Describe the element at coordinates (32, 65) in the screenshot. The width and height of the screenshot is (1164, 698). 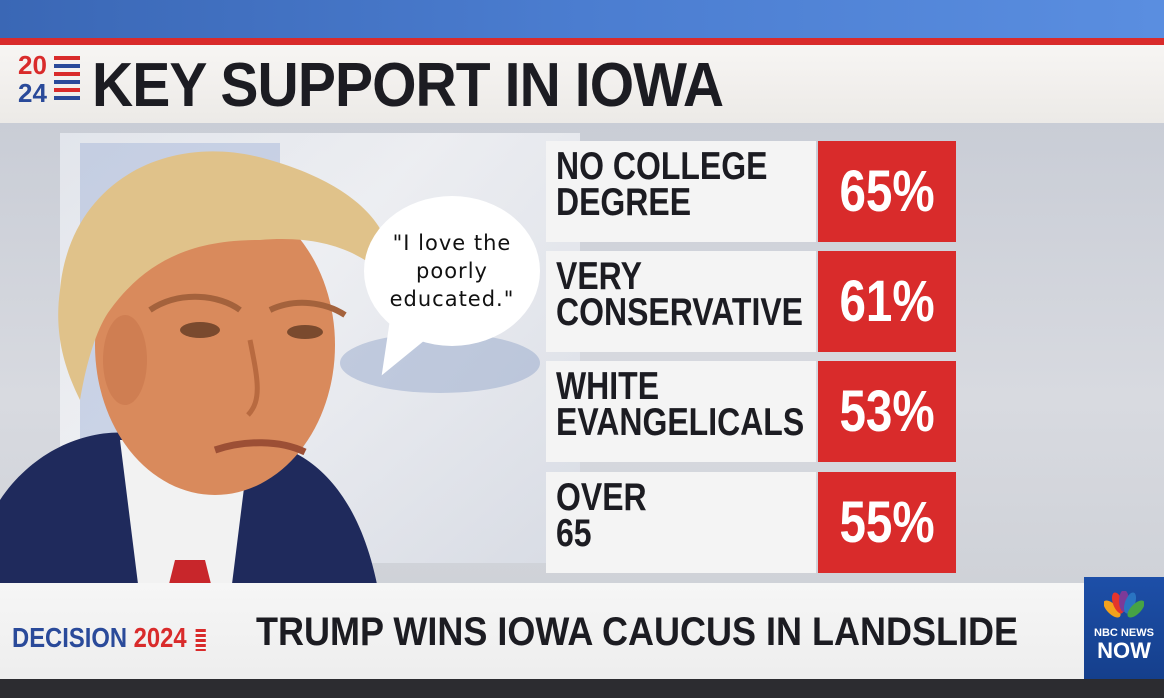
I see `logo-year-top: 20` at that location.